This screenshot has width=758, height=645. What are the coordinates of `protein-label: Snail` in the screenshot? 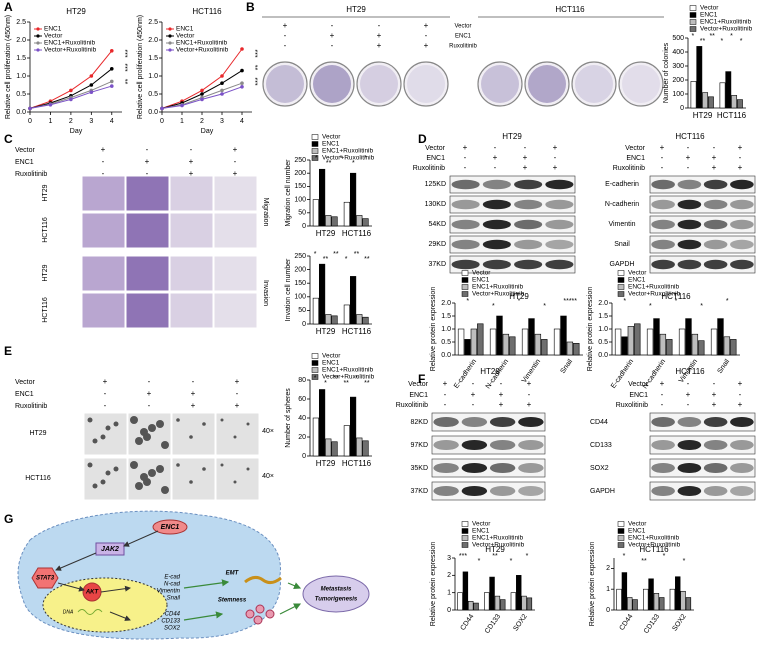 It's located at (622, 244).